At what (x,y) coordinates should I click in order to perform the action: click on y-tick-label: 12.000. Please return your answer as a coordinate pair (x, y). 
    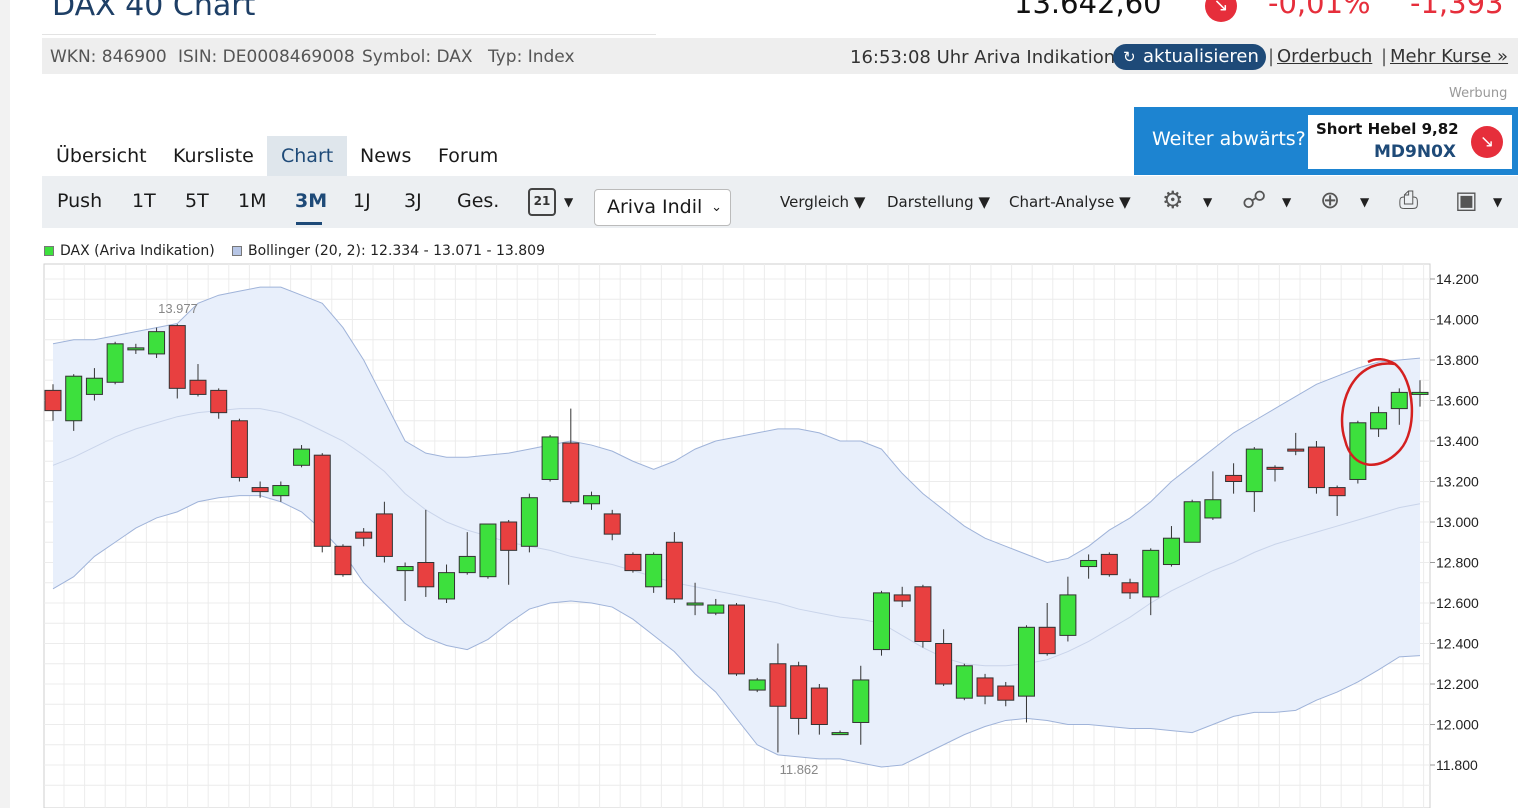
    Looking at the image, I should click on (1457, 725).